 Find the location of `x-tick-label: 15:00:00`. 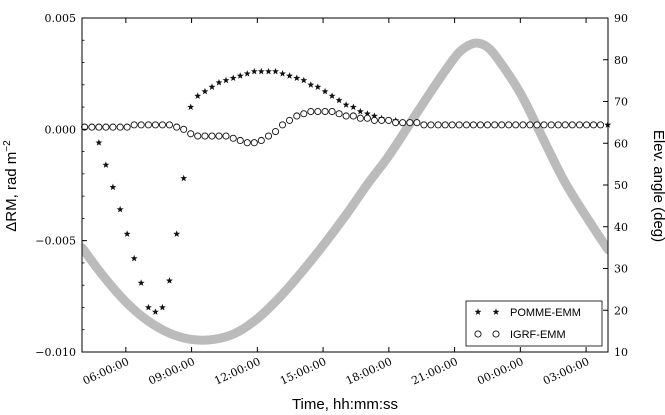

x-tick-label: 15:00:00 is located at coordinates (303, 371).